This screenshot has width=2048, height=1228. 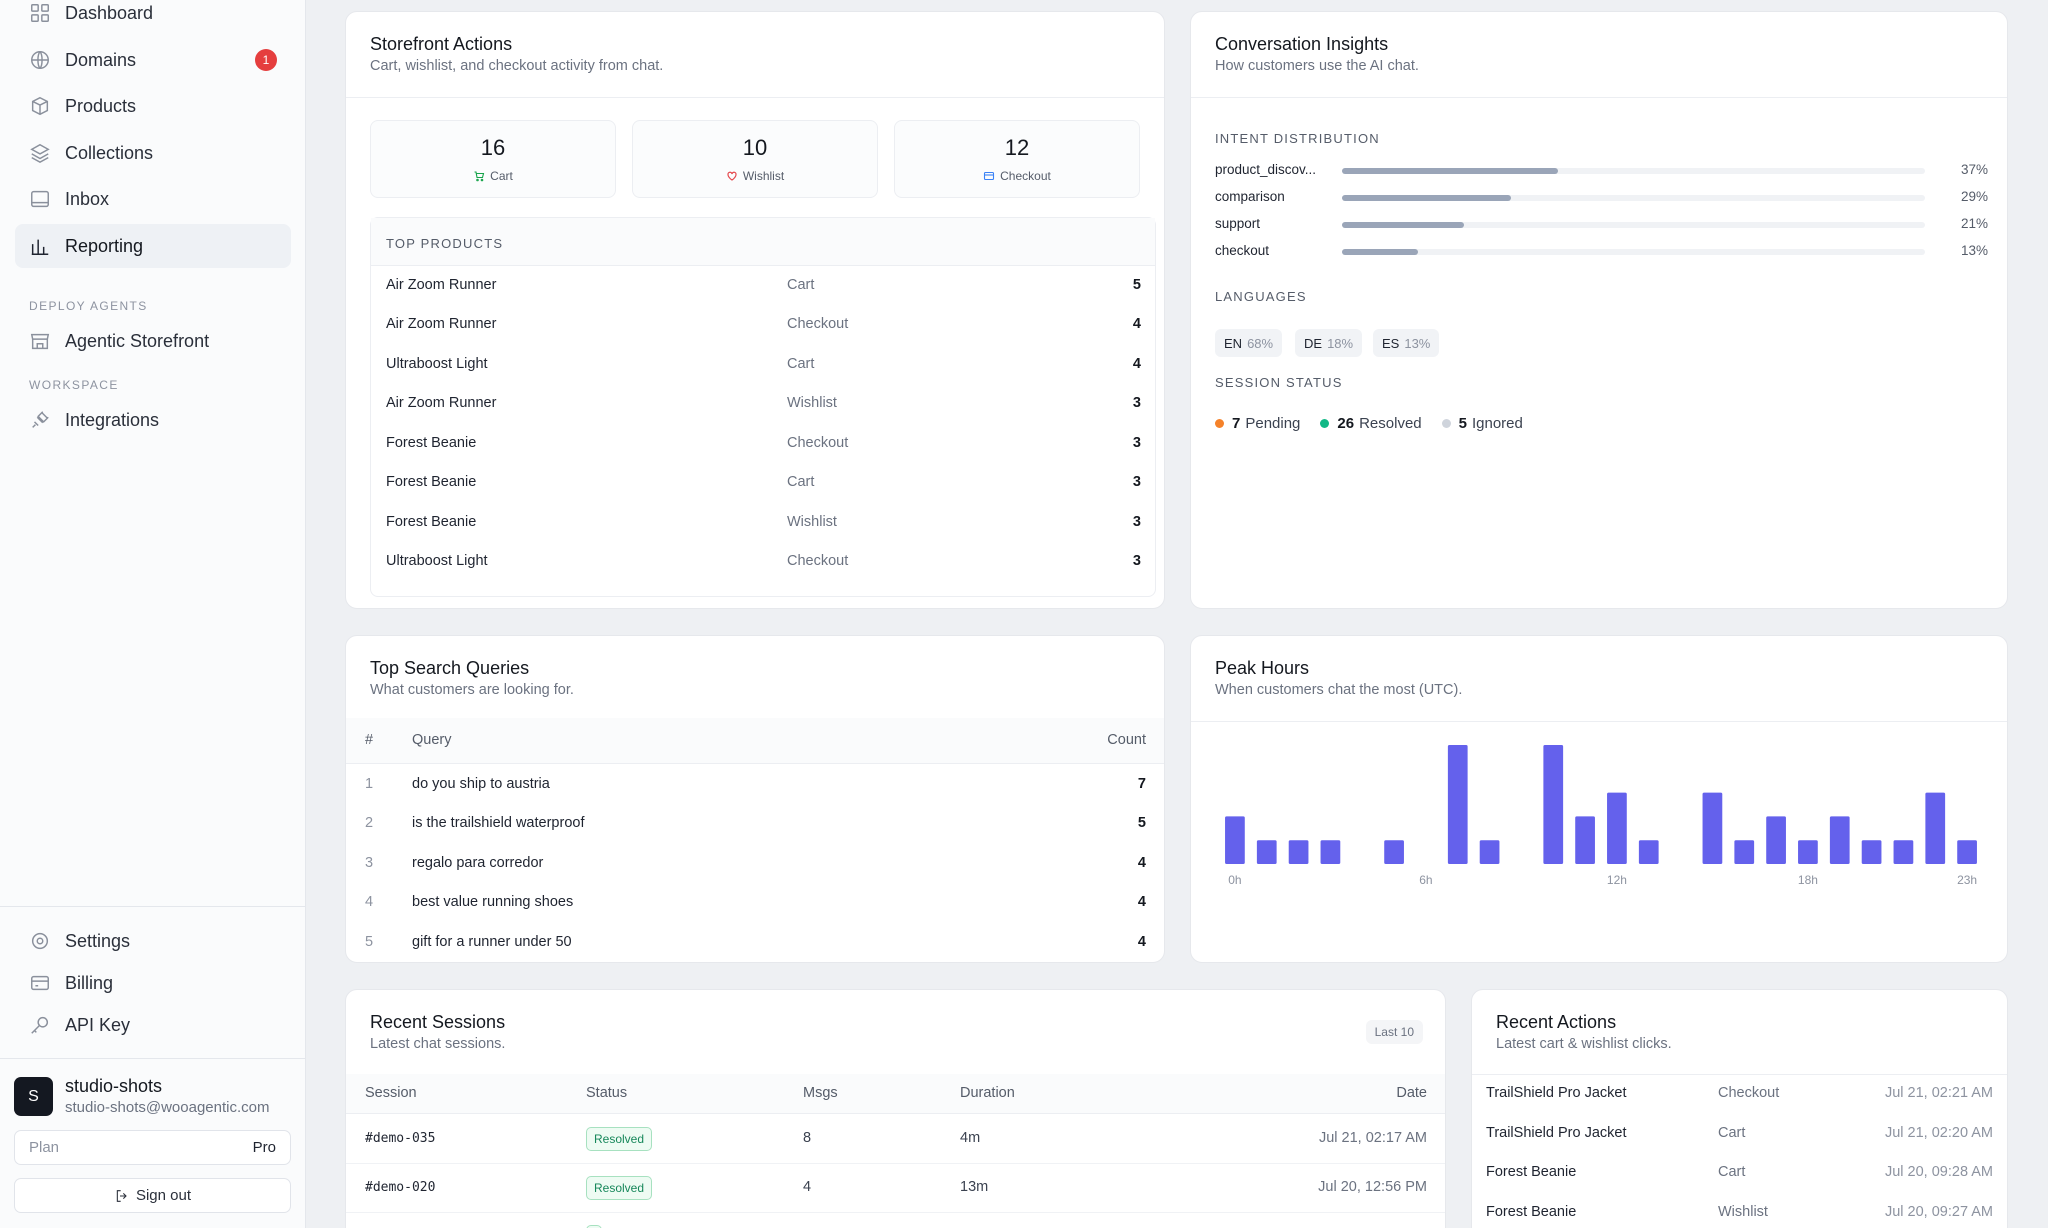 I want to click on table-row: 4 best value running shoes 4, so click(x=755, y=902).